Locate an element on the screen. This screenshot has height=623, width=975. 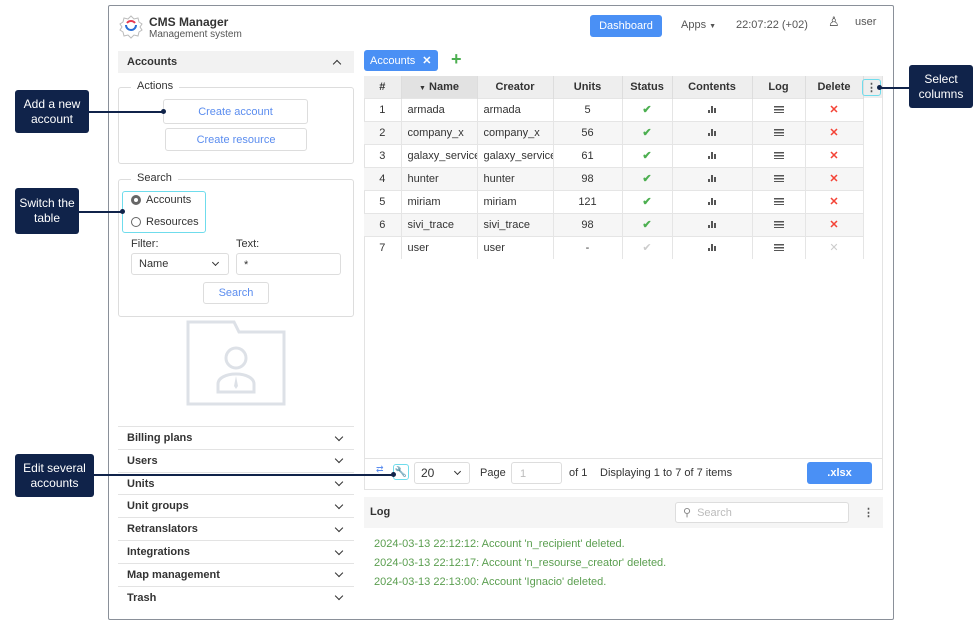
log-menu-icon: ⋮ is located at coordinates (868, 513).